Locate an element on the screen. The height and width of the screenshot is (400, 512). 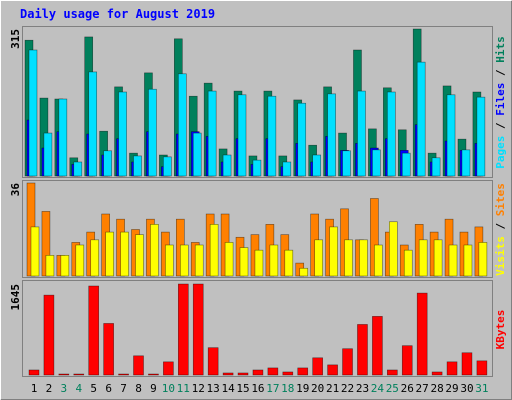
y-tick-label: 36 is located at coordinates (15, 190).